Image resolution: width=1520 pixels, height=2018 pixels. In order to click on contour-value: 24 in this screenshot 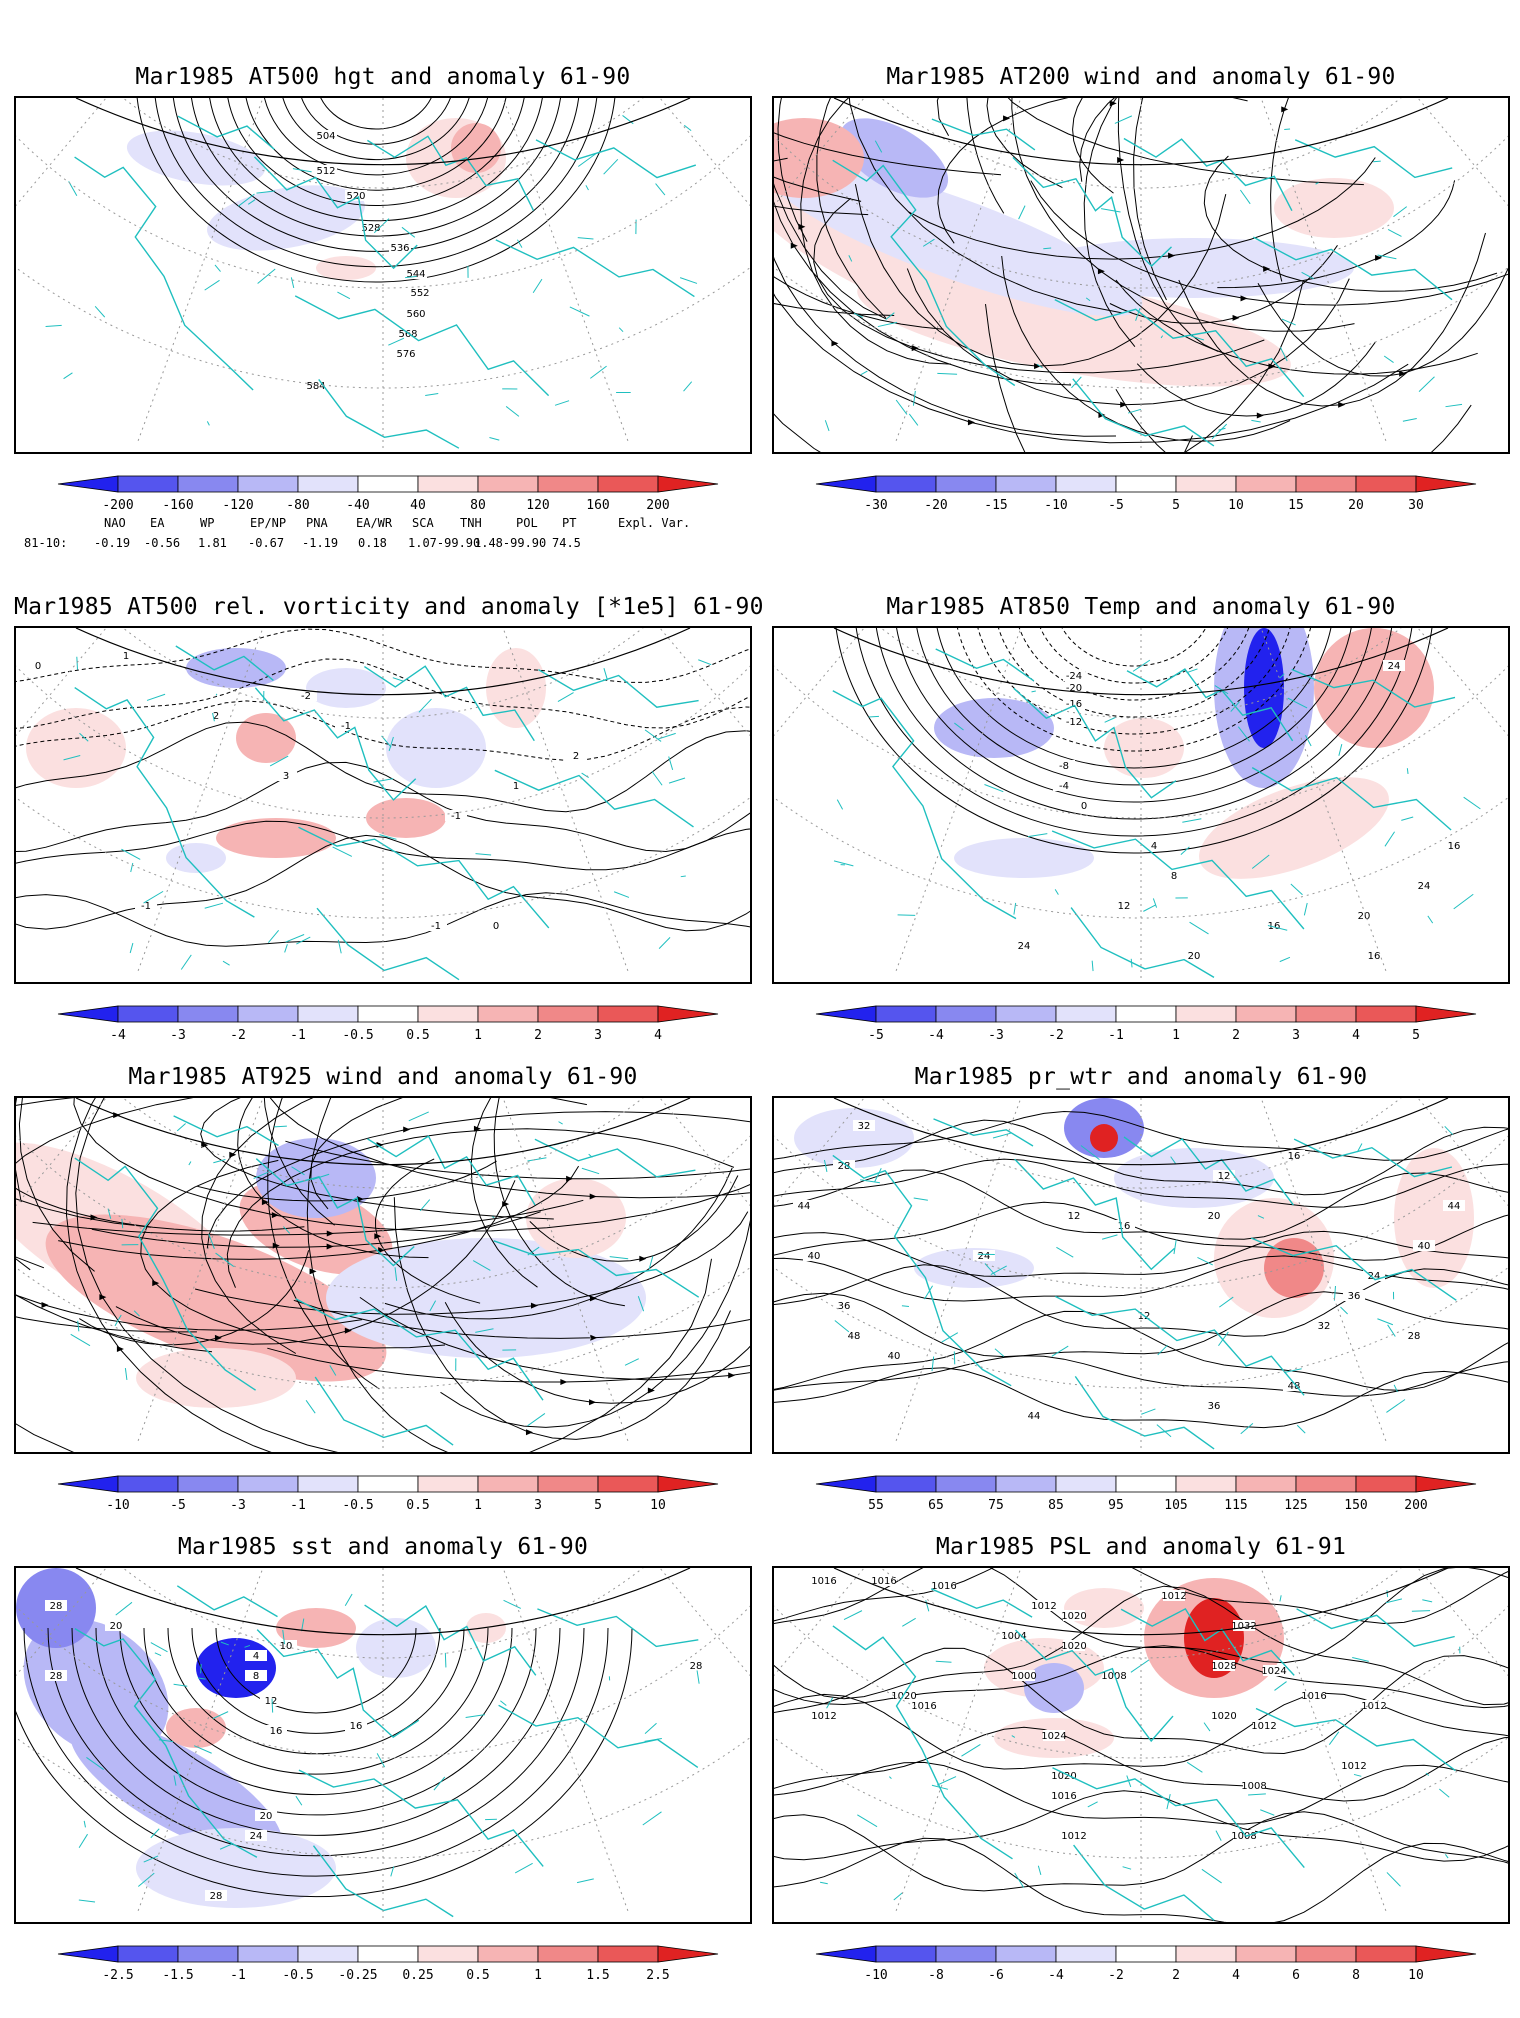, I will do `click(1394, 666)`.